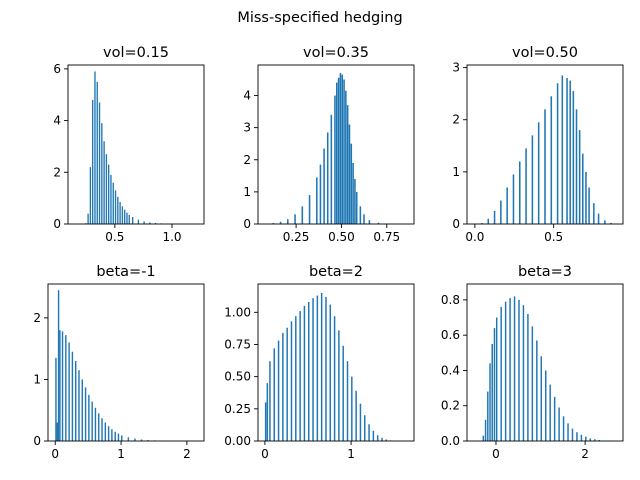  I want to click on subplot-title: vol=0.35, so click(336, 53).